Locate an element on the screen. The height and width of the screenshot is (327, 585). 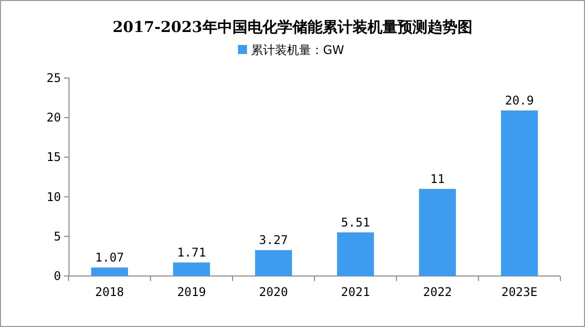
data-label: 1.07 is located at coordinates (109, 257).